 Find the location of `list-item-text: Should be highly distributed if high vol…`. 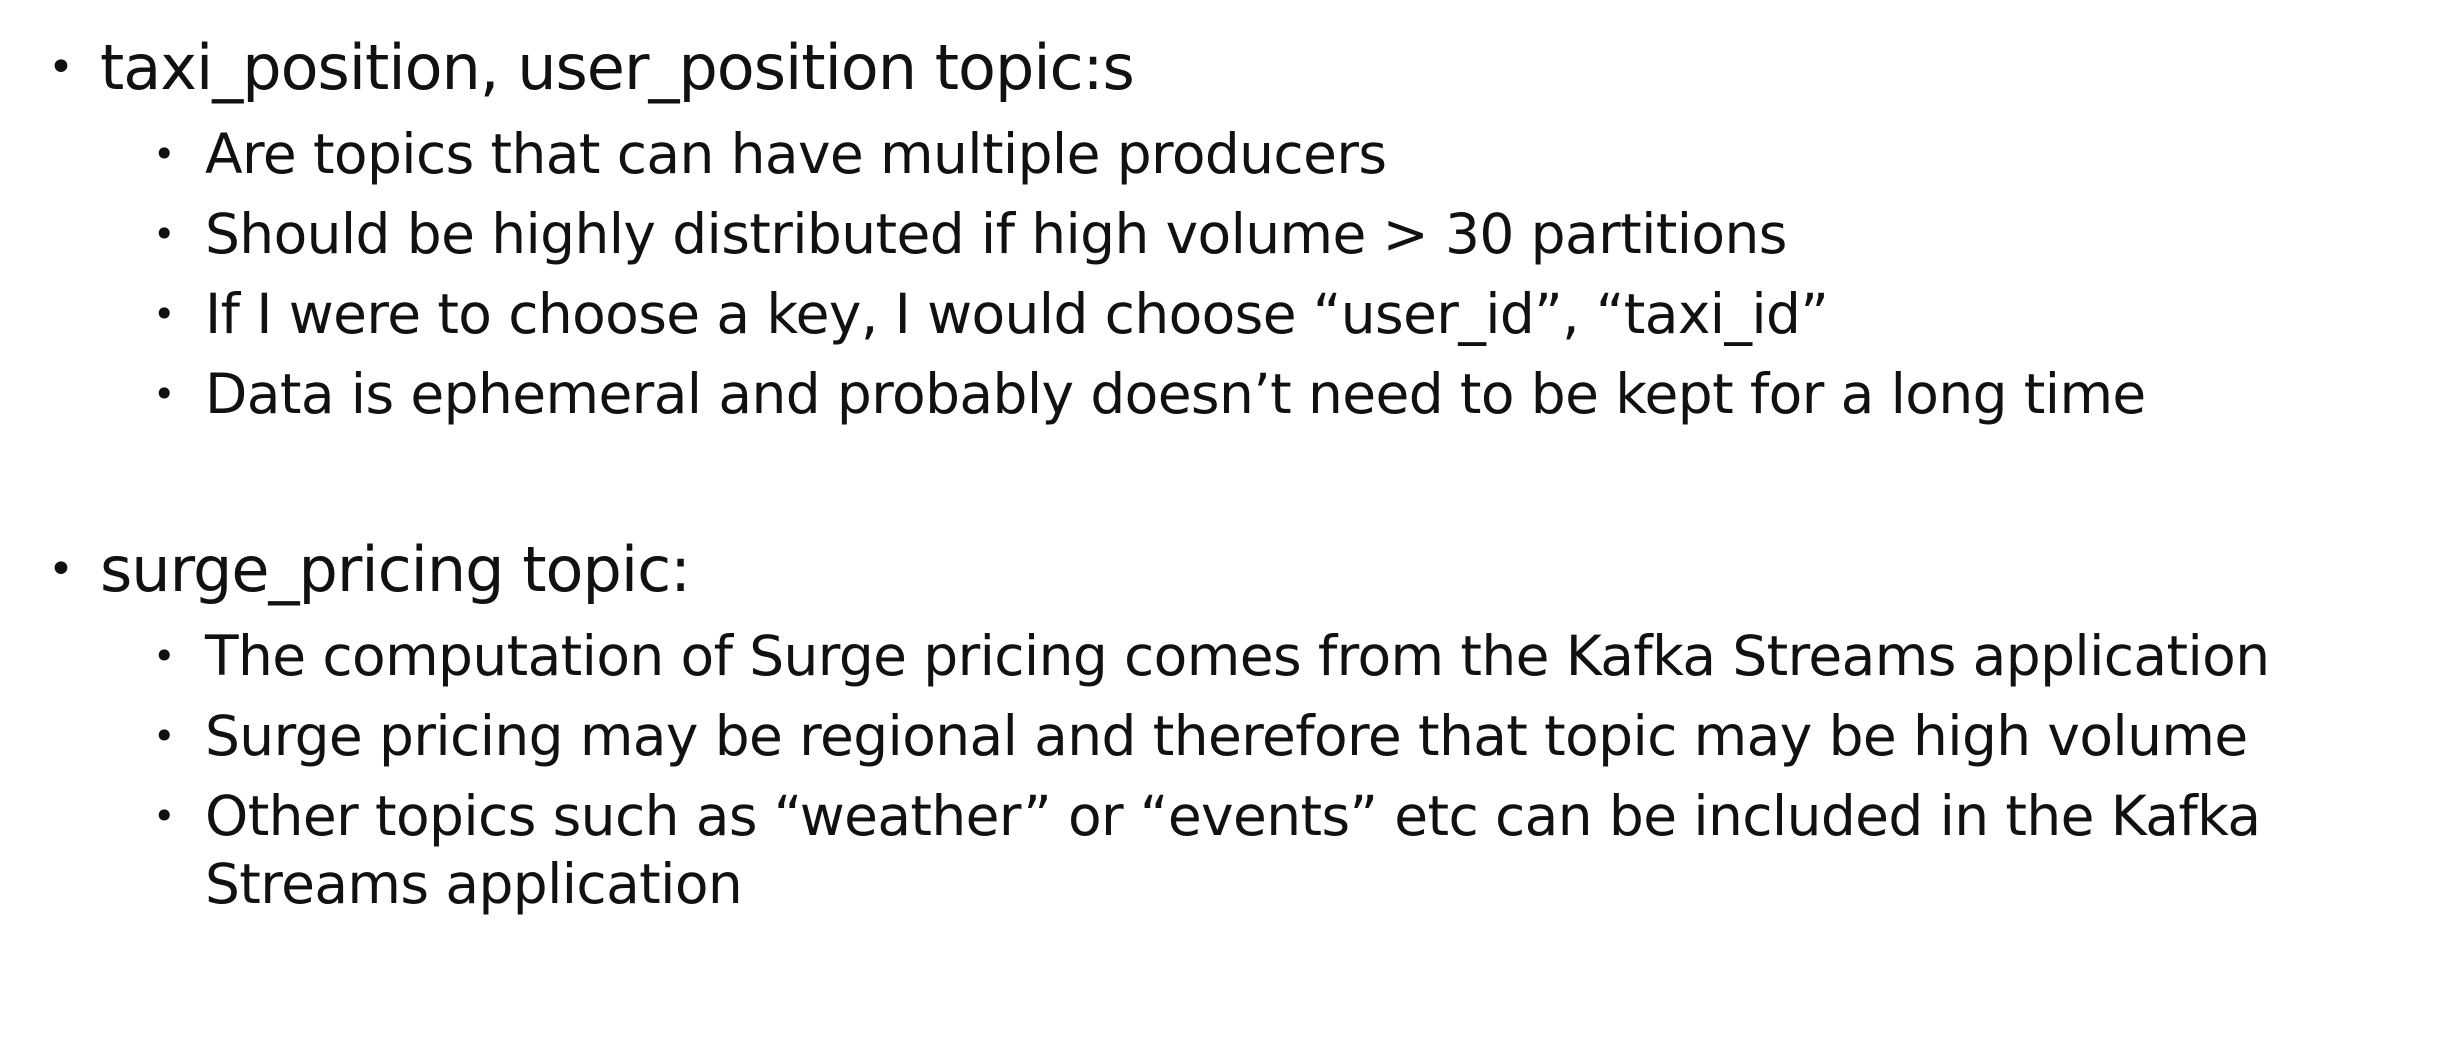

list-item-text: Should be highly distributed if high vol… is located at coordinates (996, 234).